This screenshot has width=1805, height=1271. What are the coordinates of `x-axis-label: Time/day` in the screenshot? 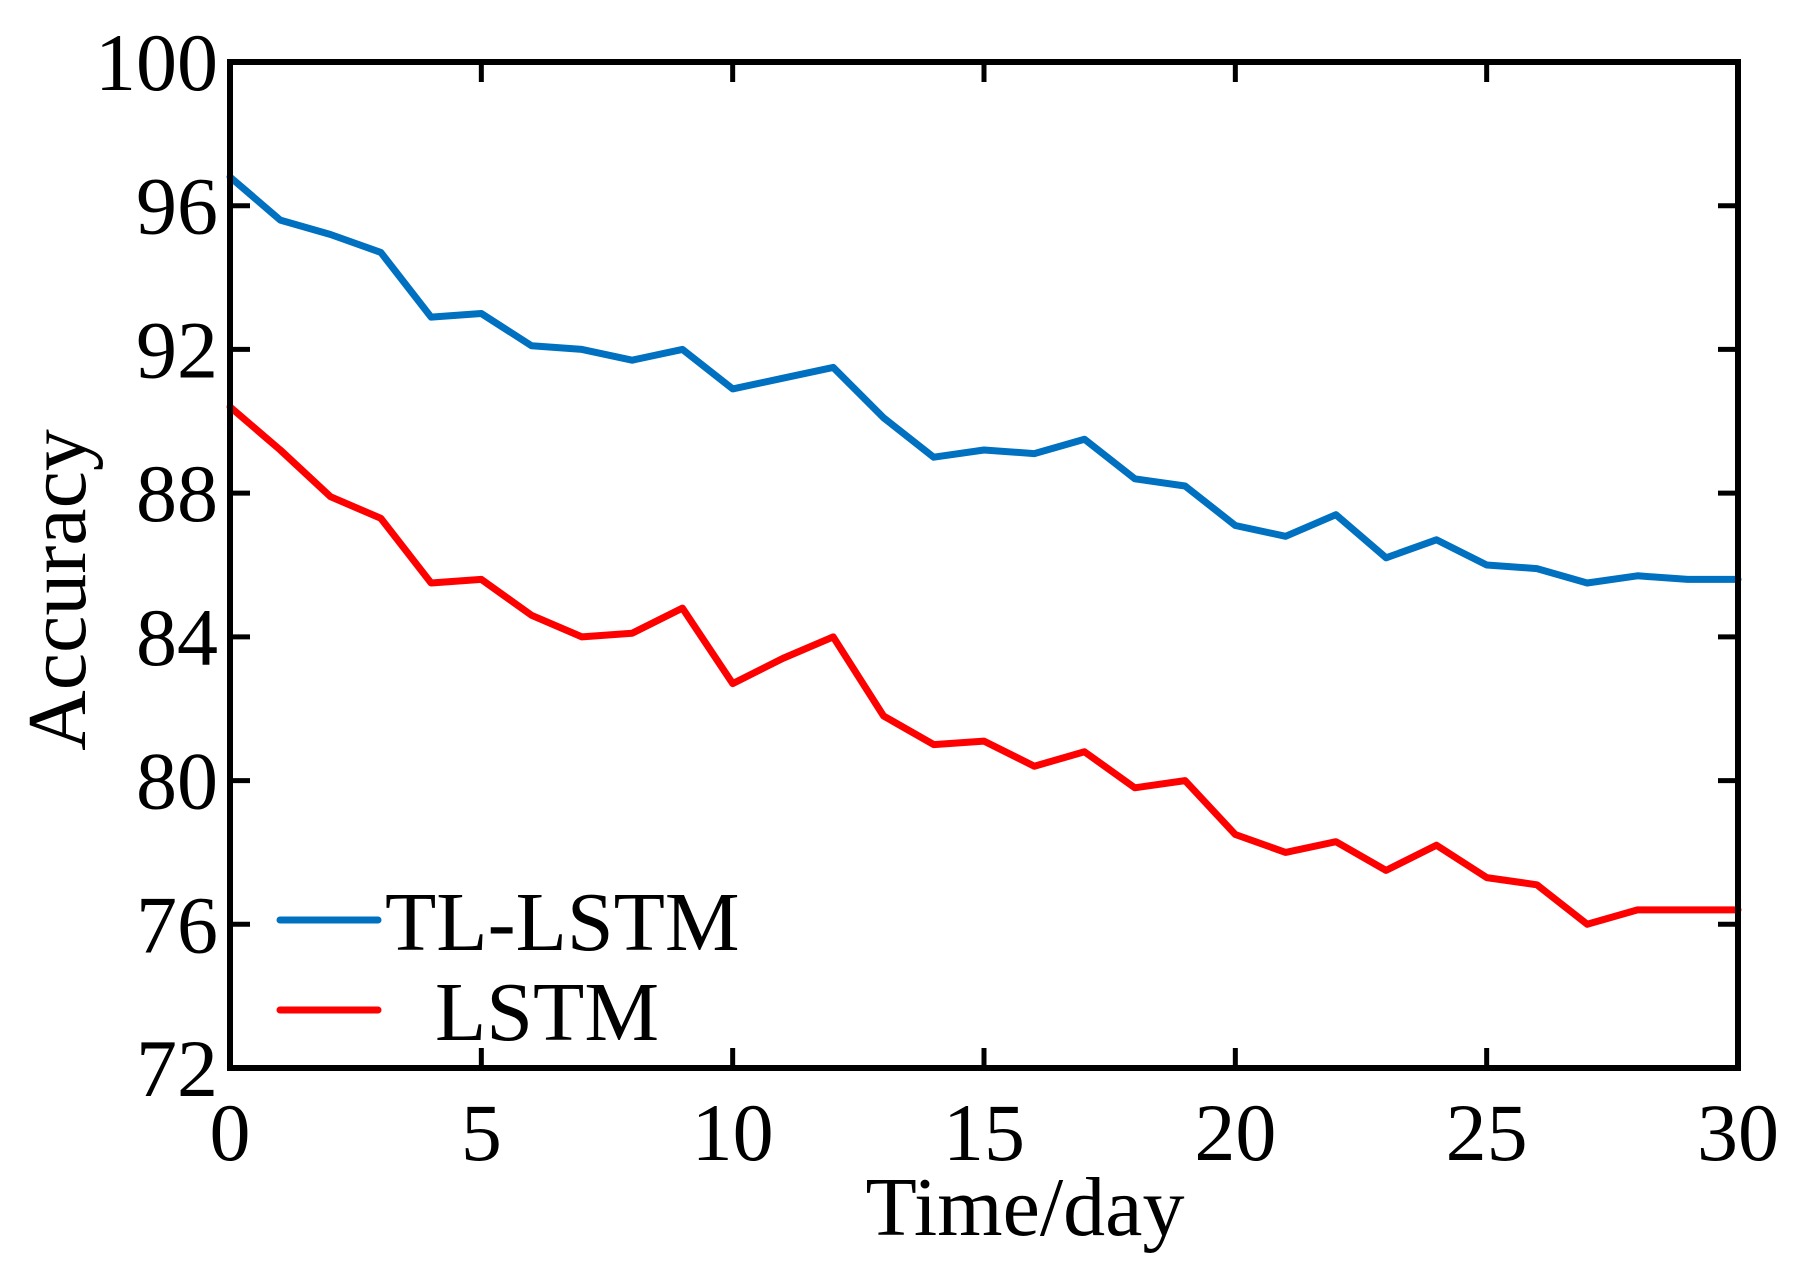 It's located at (1025, 1207).